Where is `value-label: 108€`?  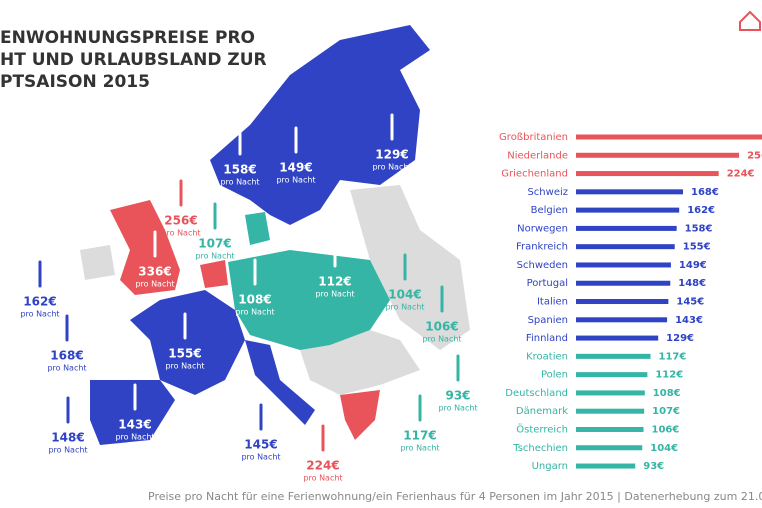
value-label: 108€ is located at coordinates (667, 393).